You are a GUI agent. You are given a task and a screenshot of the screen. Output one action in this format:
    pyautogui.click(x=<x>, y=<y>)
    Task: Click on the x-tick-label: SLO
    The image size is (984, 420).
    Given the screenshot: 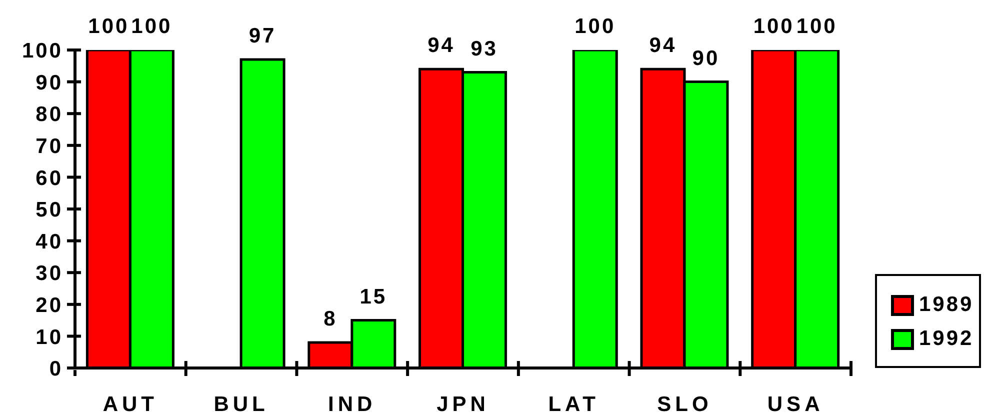 What is the action you would take?
    pyautogui.click(x=684, y=404)
    